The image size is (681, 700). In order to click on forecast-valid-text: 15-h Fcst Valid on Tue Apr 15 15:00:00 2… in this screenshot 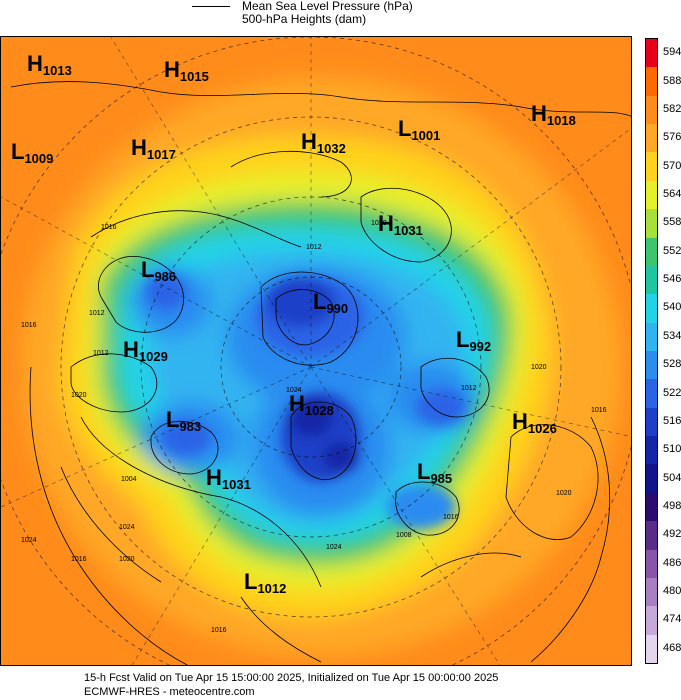, I will do `click(291, 678)`.